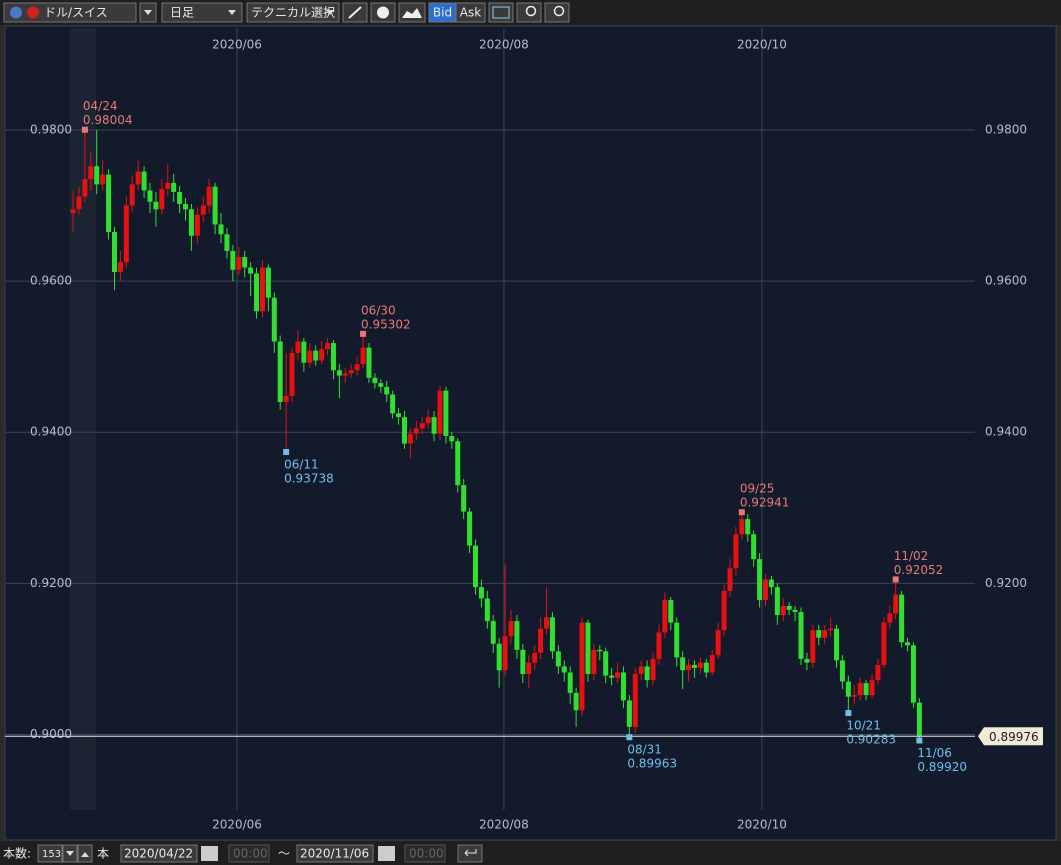 The height and width of the screenshot is (865, 1061). What do you see at coordinates (919, 570) in the screenshot?
I see `extreme-value: 0.92052` at bounding box center [919, 570].